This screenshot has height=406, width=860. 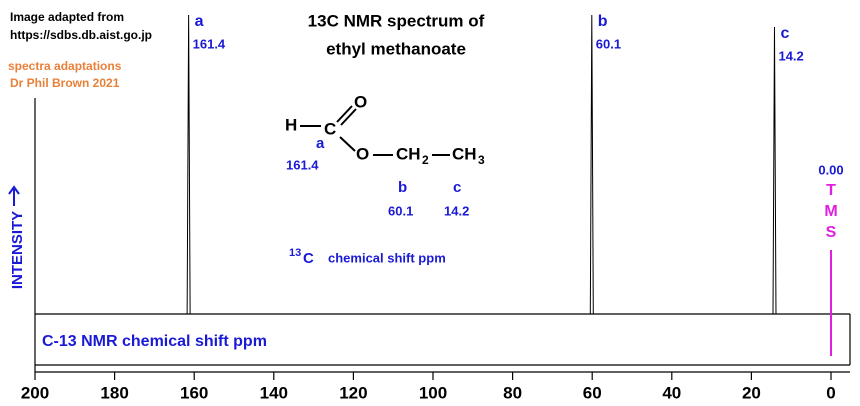 What do you see at coordinates (784, 33) in the screenshot?
I see `peak-name: c` at bounding box center [784, 33].